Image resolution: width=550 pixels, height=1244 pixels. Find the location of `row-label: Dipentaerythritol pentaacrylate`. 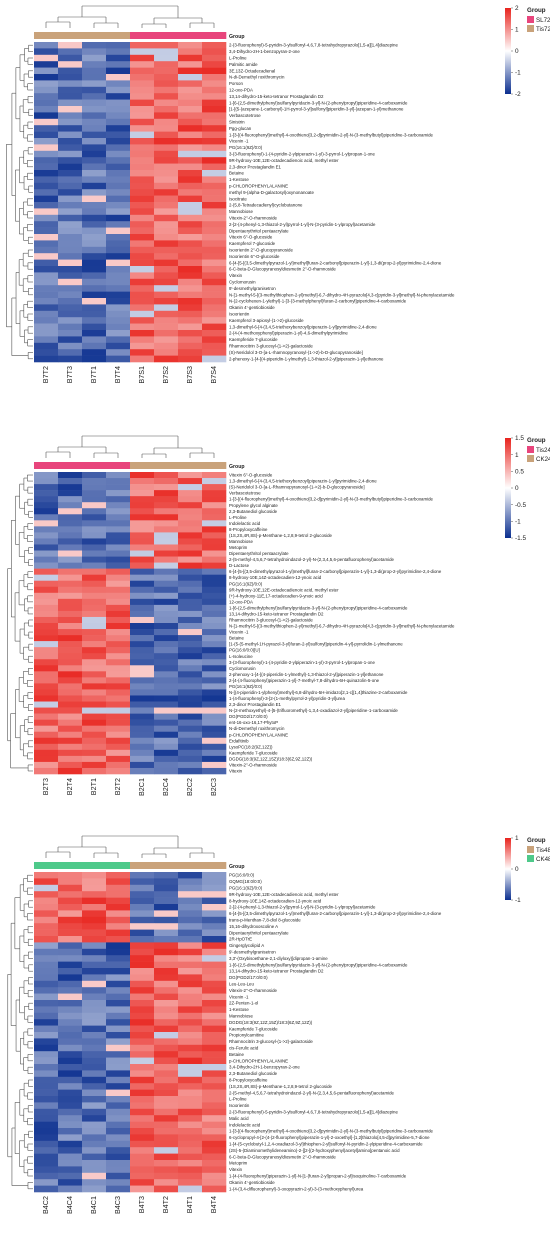

row-label: Dipentaerythritol pentaacrylate is located at coordinates (259, 553).